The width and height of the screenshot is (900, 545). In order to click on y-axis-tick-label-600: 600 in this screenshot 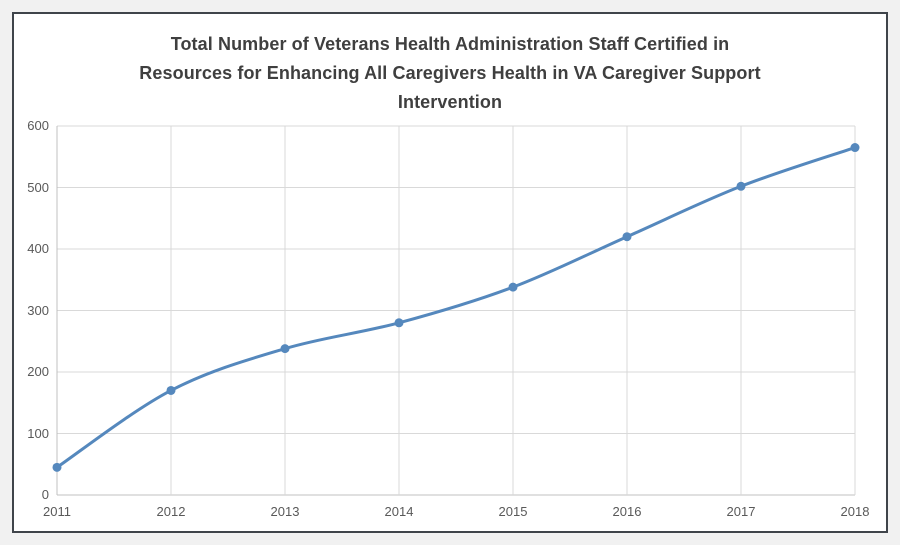, I will do `click(38, 125)`.